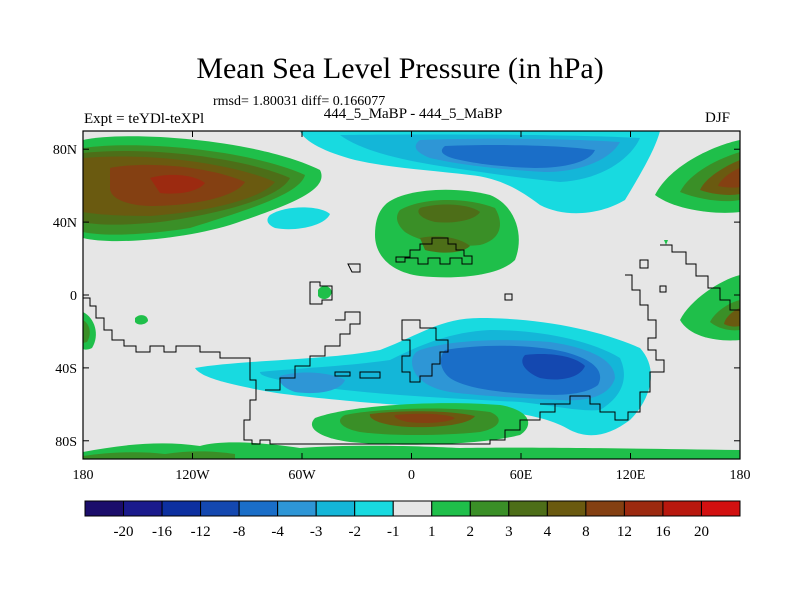 The image size is (800, 600). Describe the element at coordinates (413, 114) in the screenshot. I see `center-subtitle: 444_5_MaBP - 444_5_MaBP` at that location.